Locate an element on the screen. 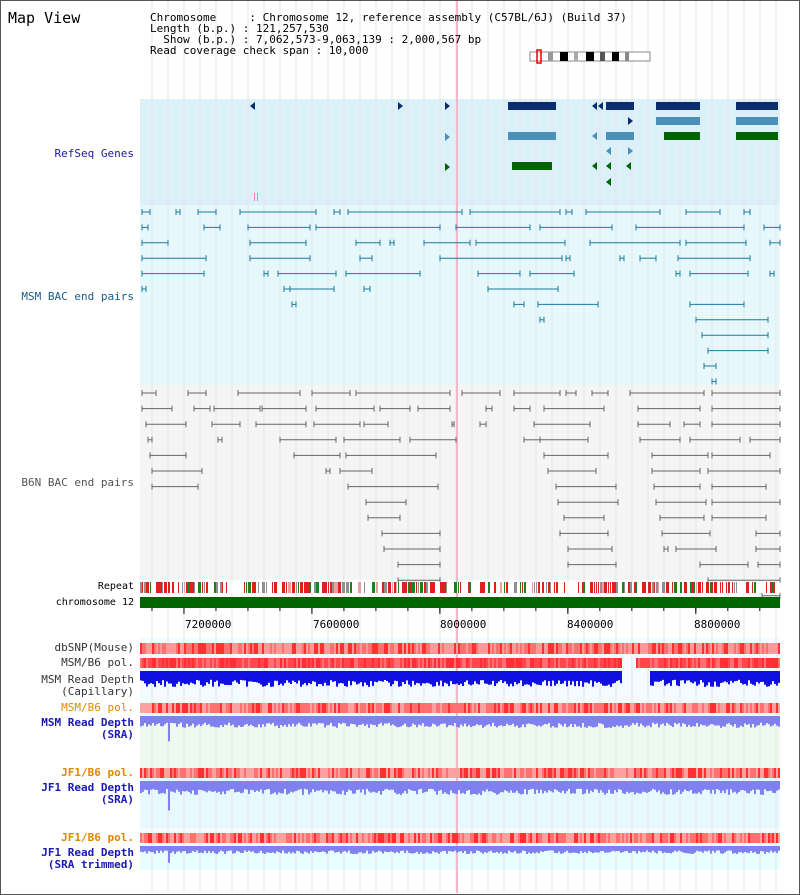 The image size is (800, 895). refseq-gene is located at coordinates (620, 136).